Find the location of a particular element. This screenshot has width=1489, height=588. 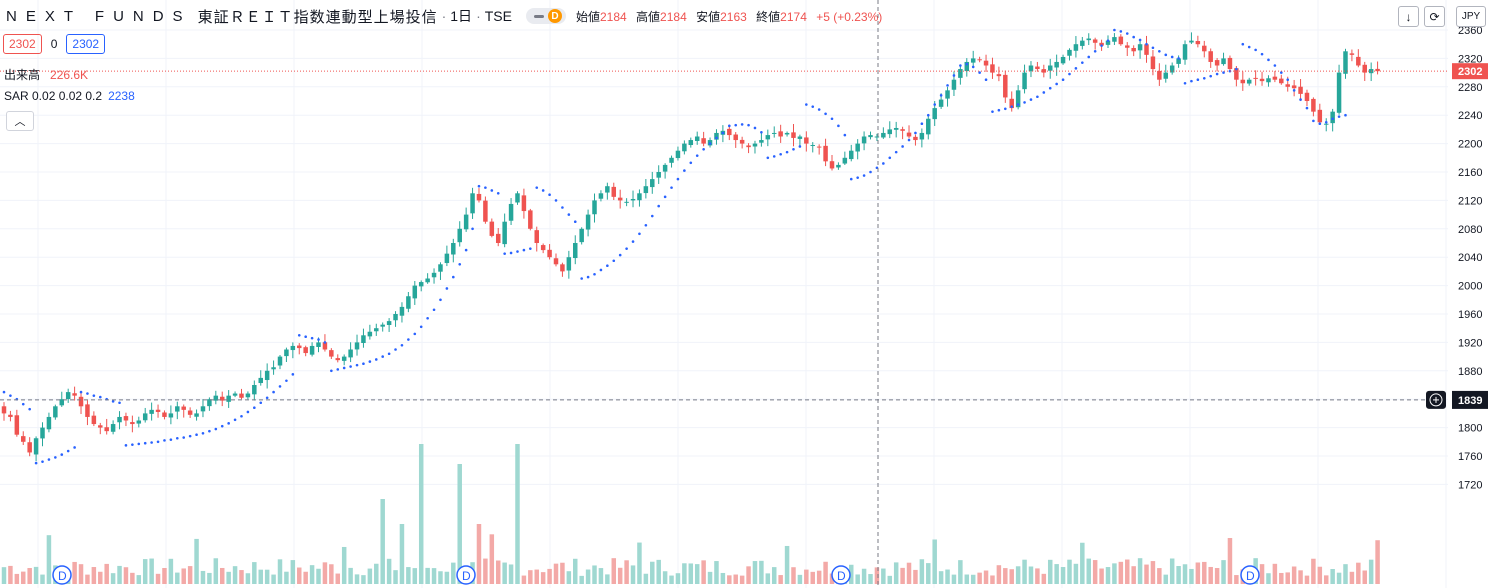

market-status-pill: D is located at coordinates (545, 16).